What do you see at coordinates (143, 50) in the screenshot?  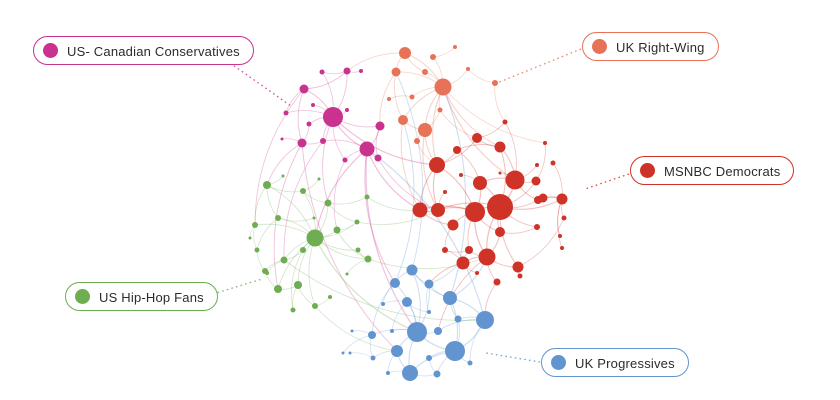 I see `callout-us-canadian-conservatives: US- Canadian Conservatives` at bounding box center [143, 50].